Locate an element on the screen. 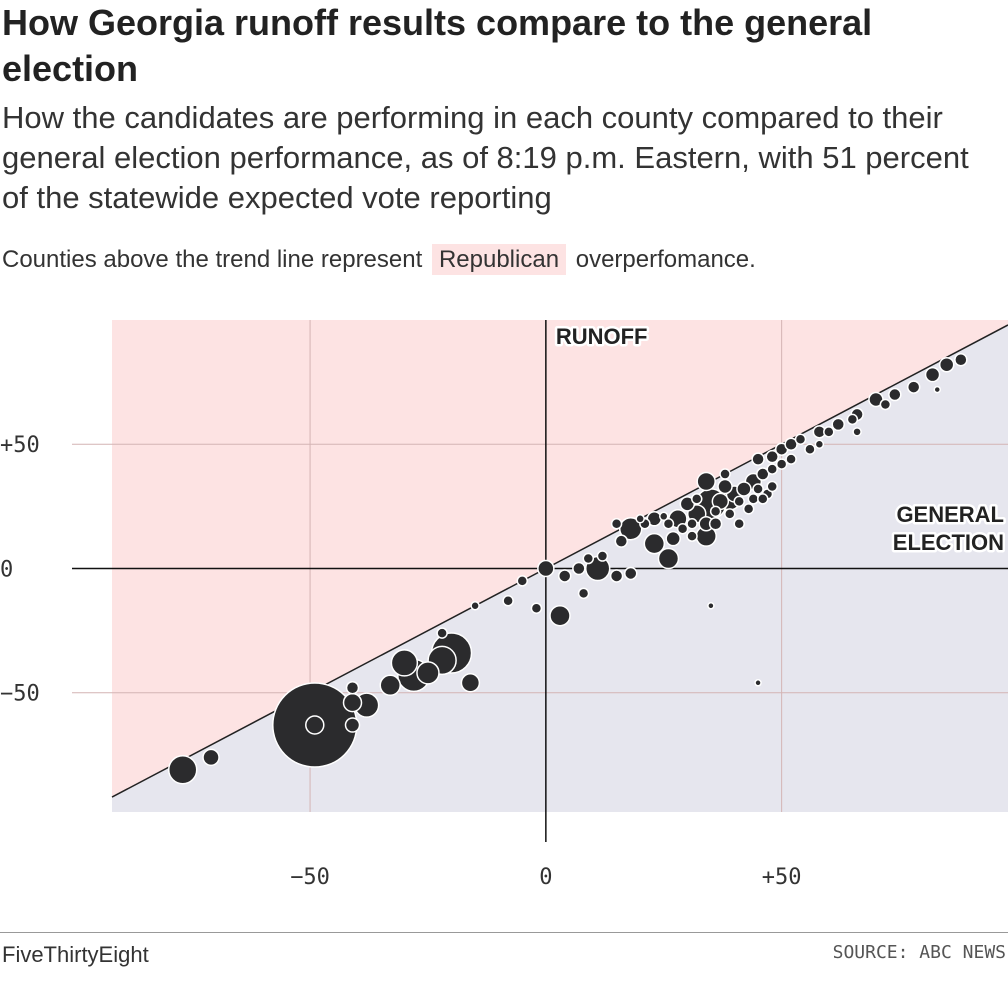 This screenshot has height=986, width=1008. x-axis-label: GENERAL ELECTION is located at coordinates (948, 528).